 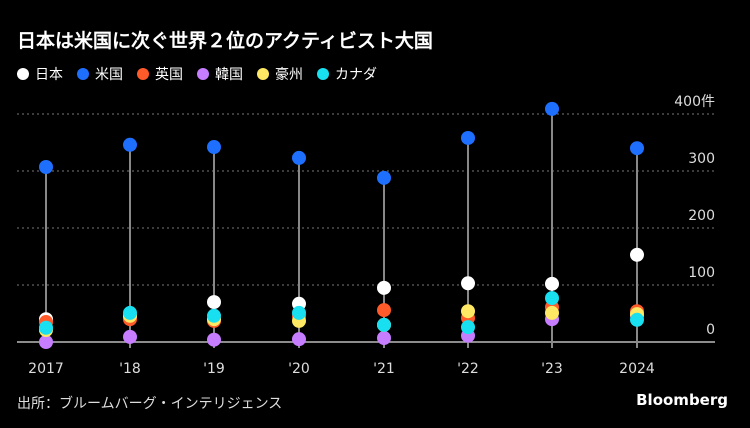 I want to click on legend-item: 米国, so click(x=100, y=74).